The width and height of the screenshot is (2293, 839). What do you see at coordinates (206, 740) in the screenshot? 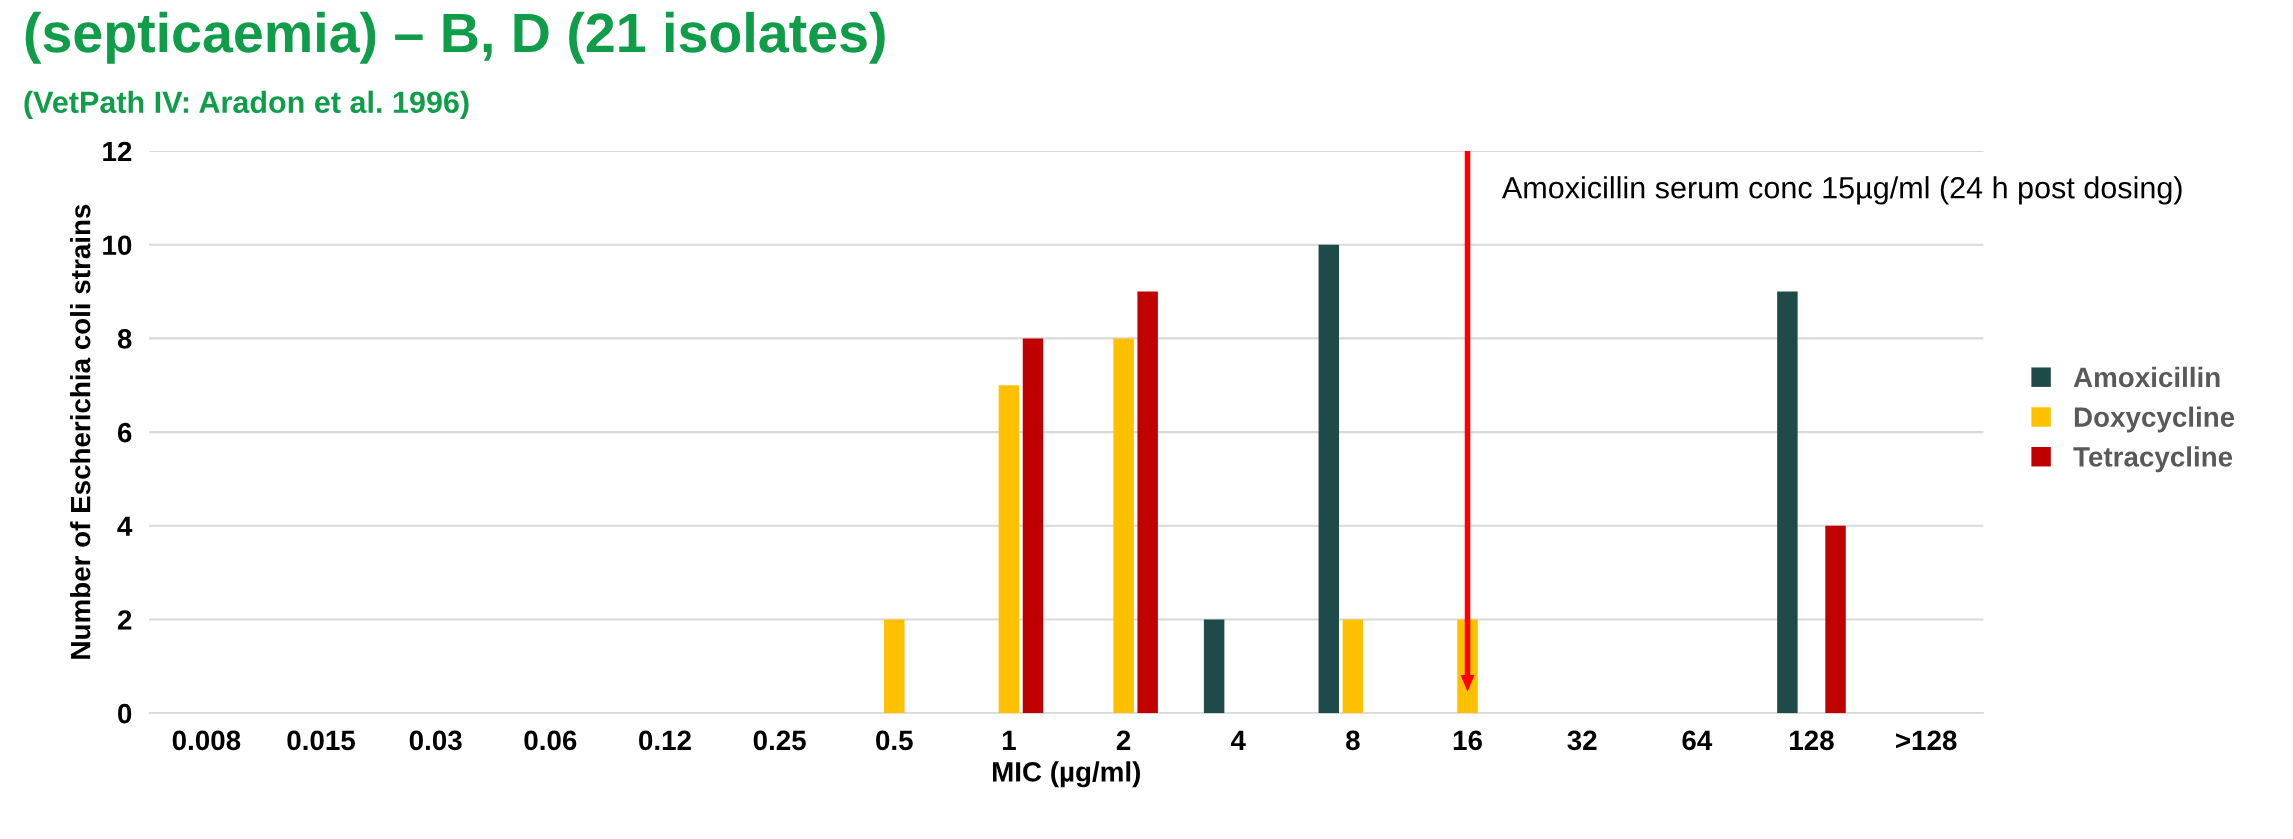
I see `x-tick-label: 0.008` at bounding box center [206, 740].